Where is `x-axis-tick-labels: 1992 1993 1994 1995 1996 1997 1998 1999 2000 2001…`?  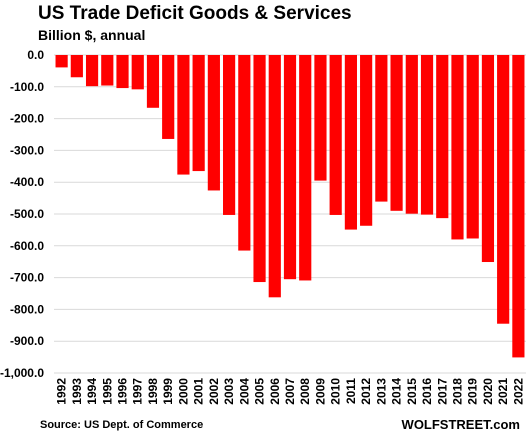 x-axis-tick-labels: 1992 1993 1994 1995 1996 1997 1998 1999 2000 2001… is located at coordinates (290, 391).